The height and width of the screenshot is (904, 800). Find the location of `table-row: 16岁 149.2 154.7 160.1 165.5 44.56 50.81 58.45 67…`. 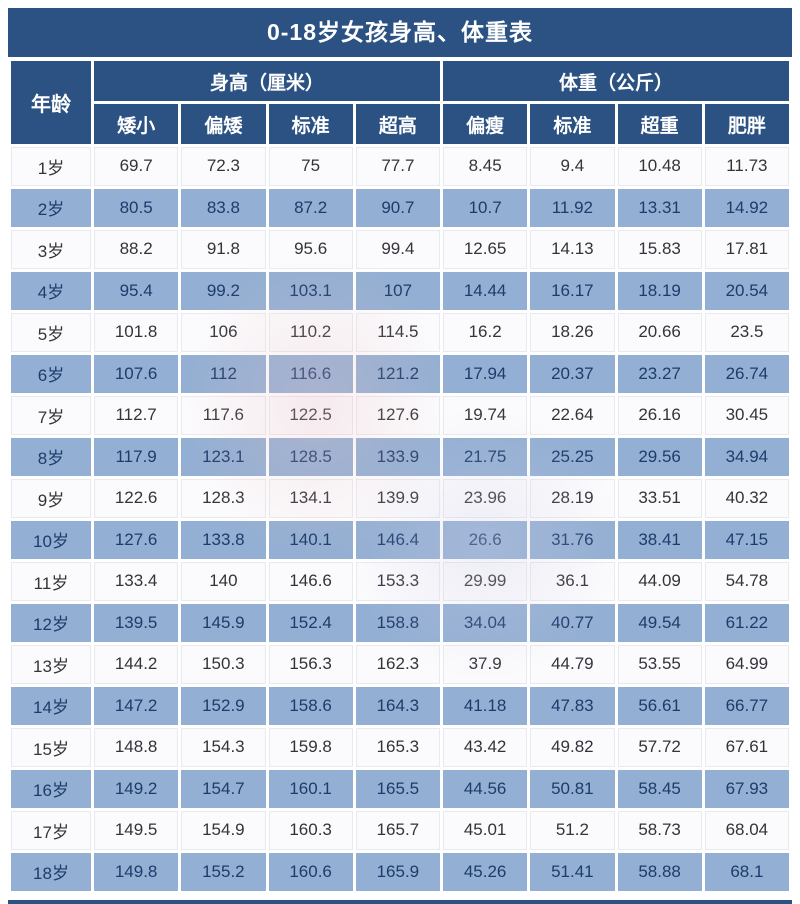

table-row: 16岁 149.2 154.7 160.1 165.5 44.56 50.81 58.45 67… is located at coordinates (400, 788).